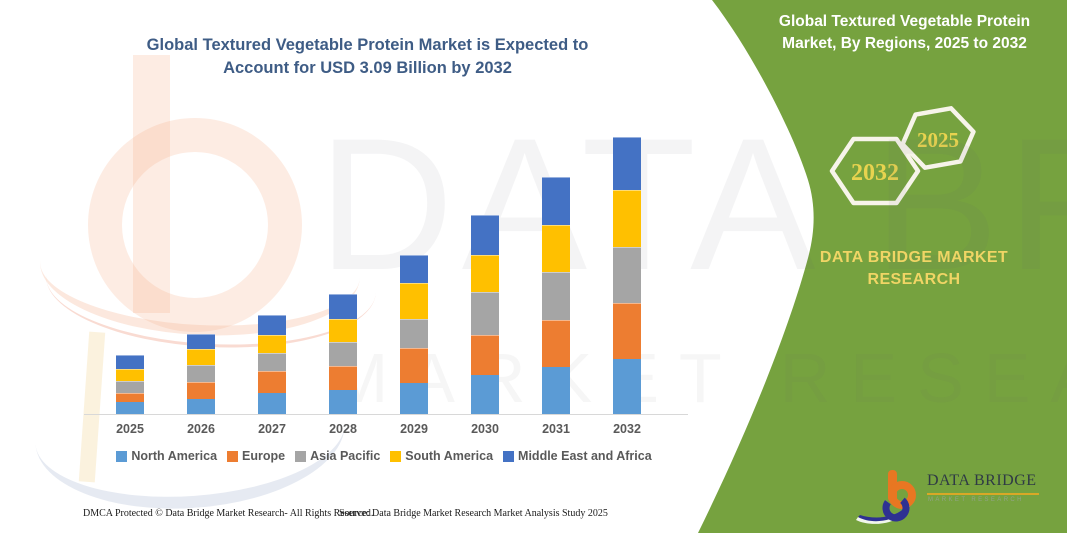  I want to click on bar-2029, so click(414, 334).